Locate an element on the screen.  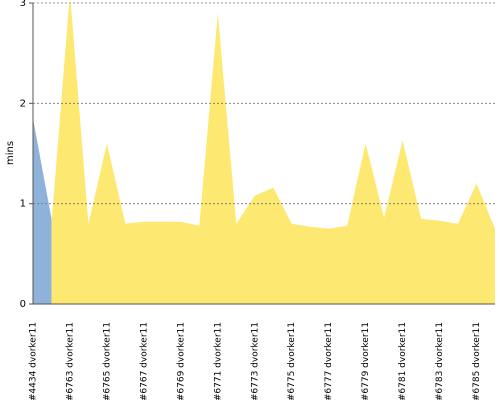
x-tick-label: #6769 dvorker11 is located at coordinates (181, 361).